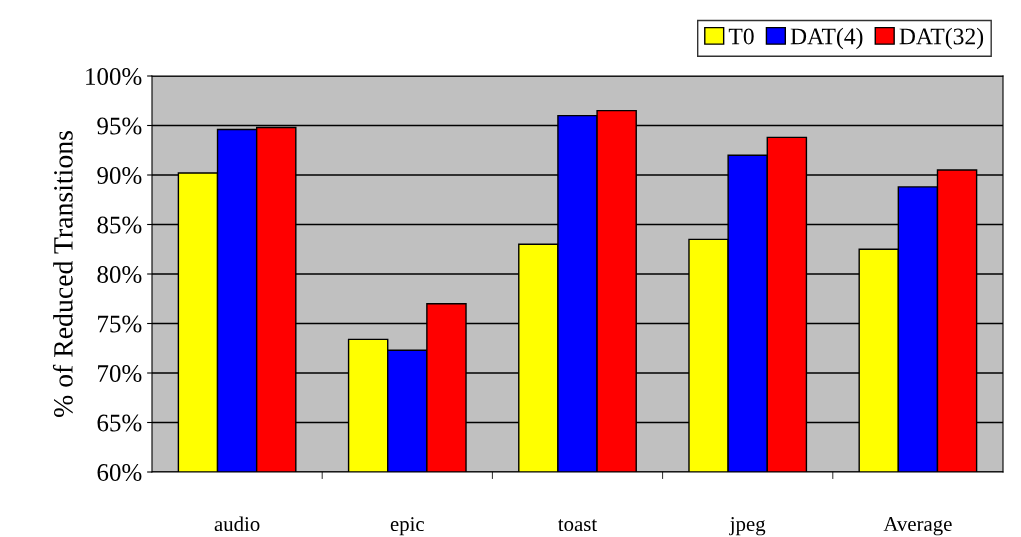 This screenshot has width=1021, height=537. What do you see at coordinates (119, 472) in the screenshot?
I see `y-tick-label: 60%` at bounding box center [119, 472].